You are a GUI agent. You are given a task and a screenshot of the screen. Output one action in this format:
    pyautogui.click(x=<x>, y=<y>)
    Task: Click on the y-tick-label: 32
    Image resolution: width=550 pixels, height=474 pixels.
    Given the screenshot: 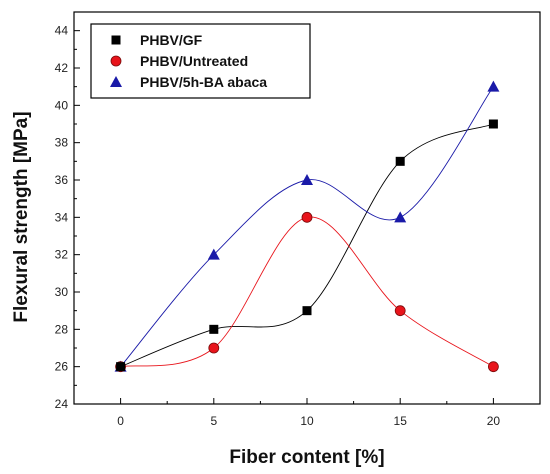 What is the action you would take?
    pyautogui.click(x=62, y=255)
    